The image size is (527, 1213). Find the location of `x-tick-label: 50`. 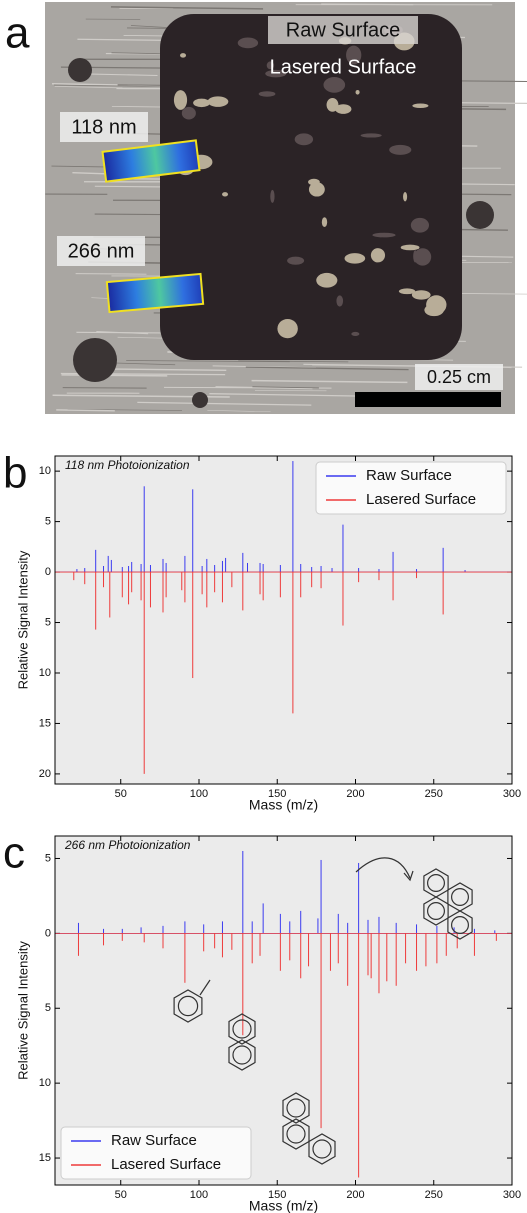

x-tick-label: 50 is located at coordinates (121, 794).